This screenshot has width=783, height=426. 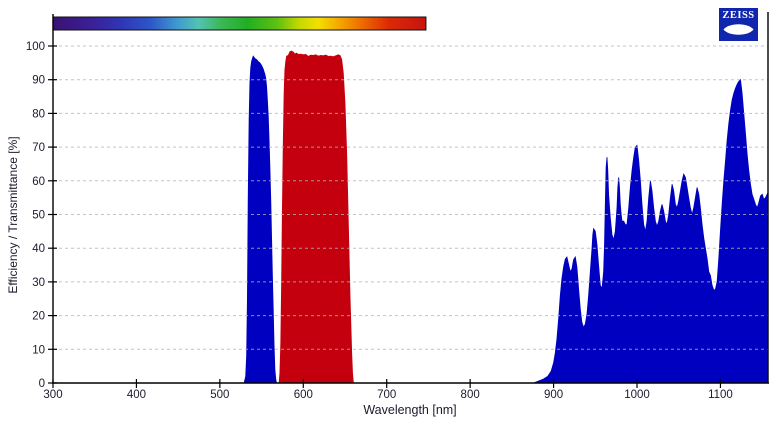 I want to click on y-tick-label-100: 100, so click(x=35, y=47).